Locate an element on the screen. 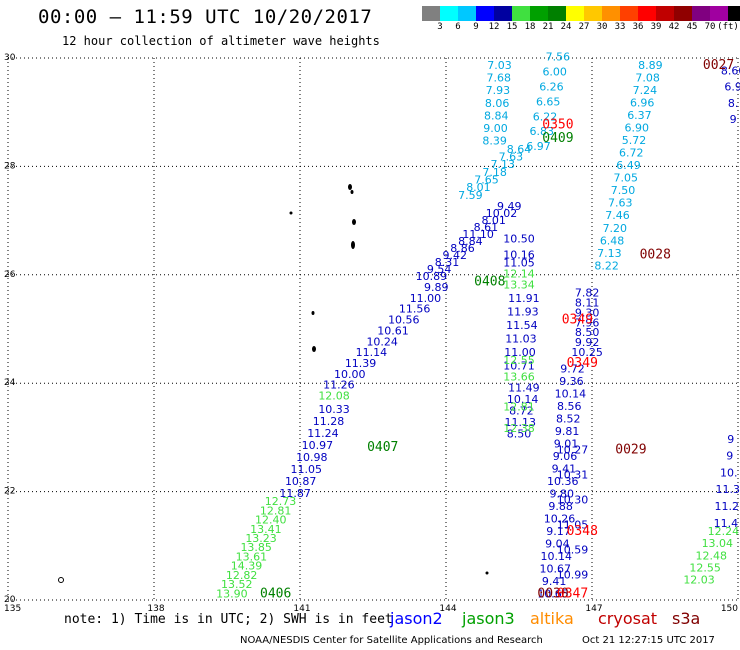 This screenshot has height=650, width=740. lat-tick-label: 20 is located at coordinates (10, 600).